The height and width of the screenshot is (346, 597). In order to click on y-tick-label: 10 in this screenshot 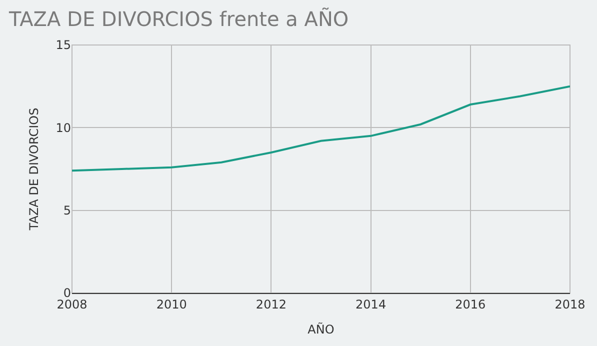, I will do `click(63, 127)`.